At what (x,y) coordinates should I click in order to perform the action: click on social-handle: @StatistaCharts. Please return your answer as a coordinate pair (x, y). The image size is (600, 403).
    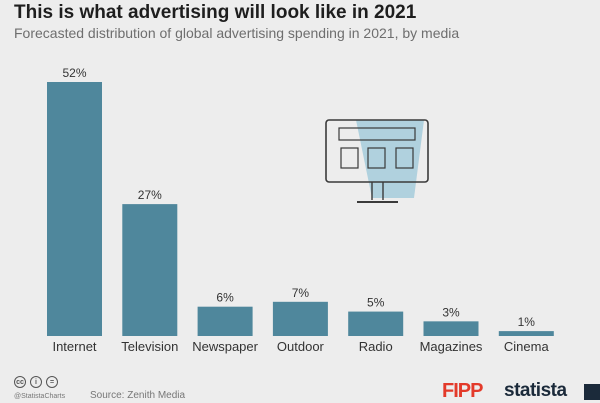
    Looking at the image, I should click on (40, 396).